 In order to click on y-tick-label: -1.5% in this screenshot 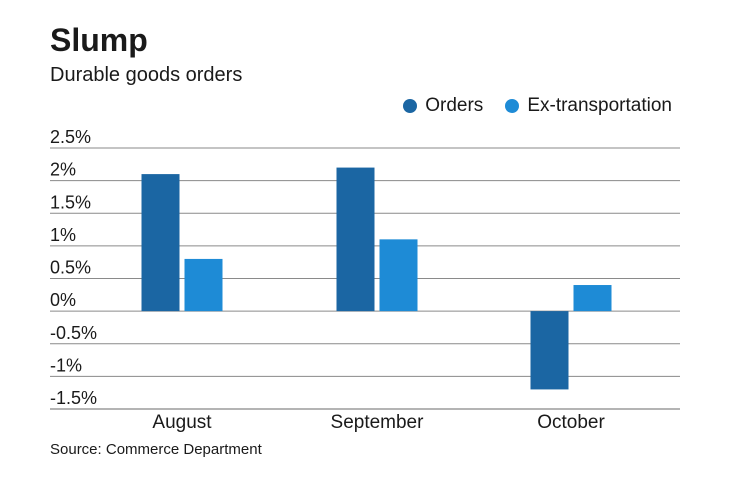, I will do `click(73, 398)`.